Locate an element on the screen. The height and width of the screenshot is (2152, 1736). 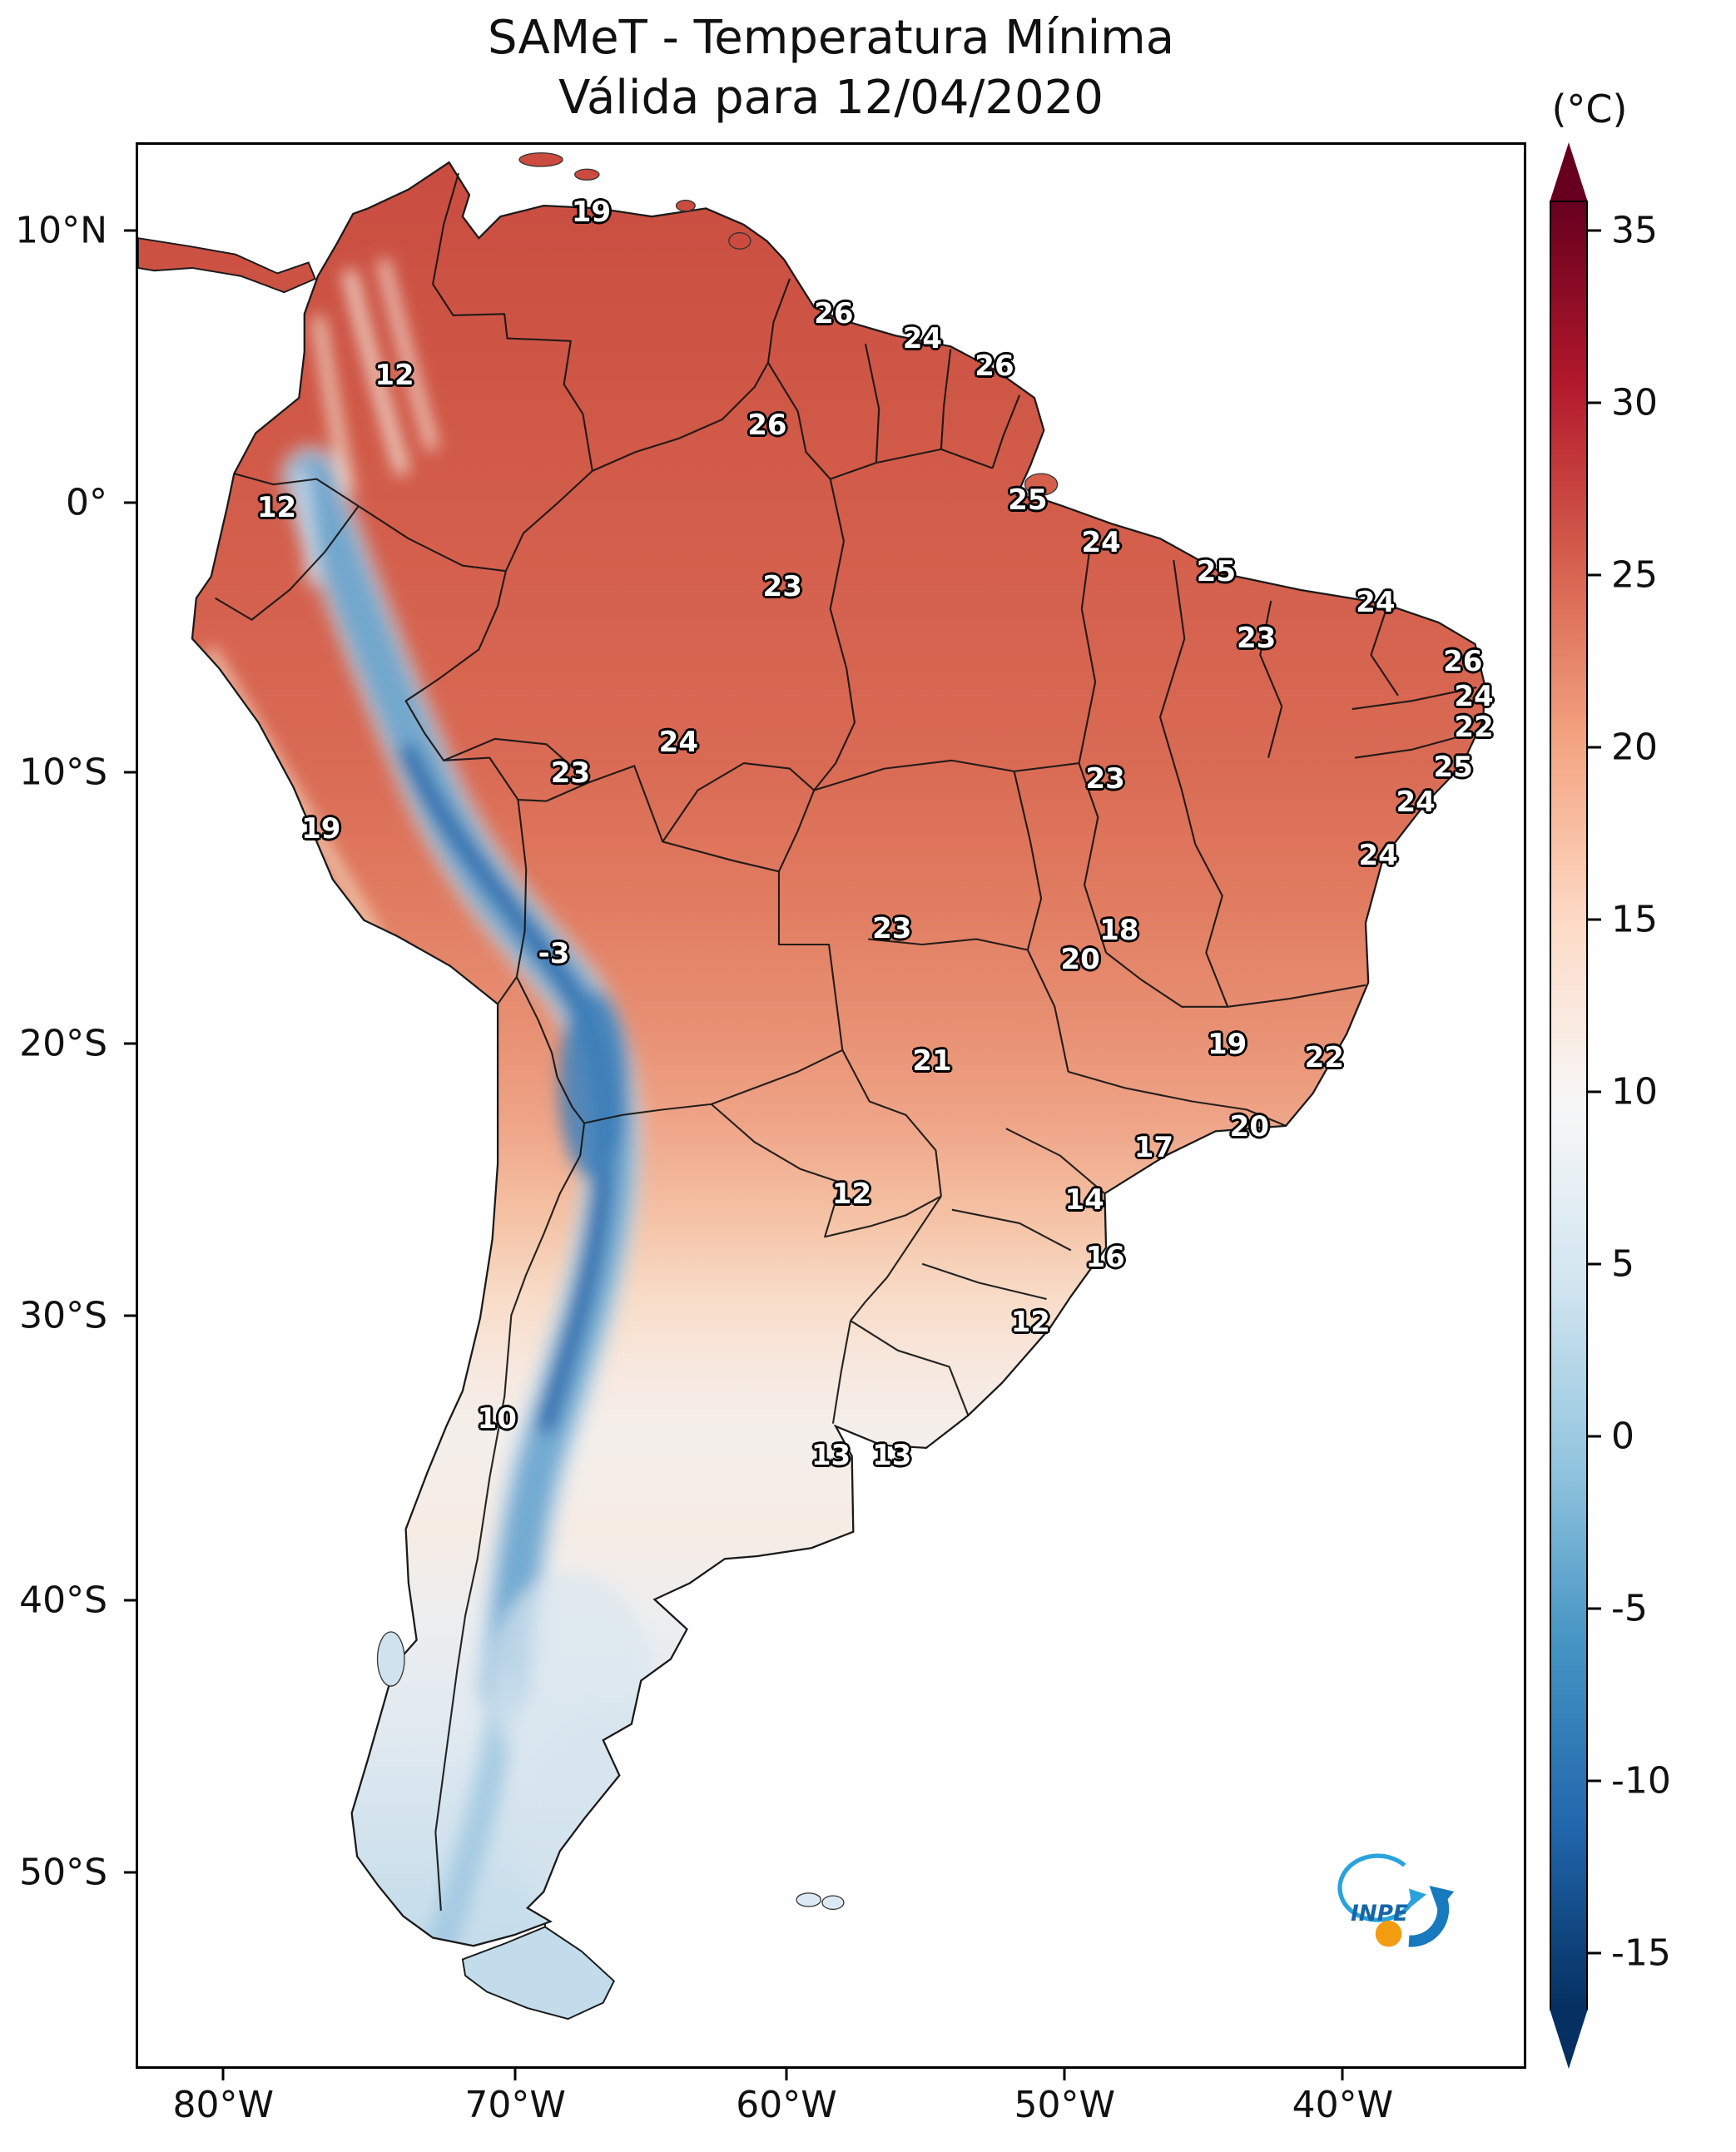
lat-tick-label: 40°S is located at coordinates (63, 1600).